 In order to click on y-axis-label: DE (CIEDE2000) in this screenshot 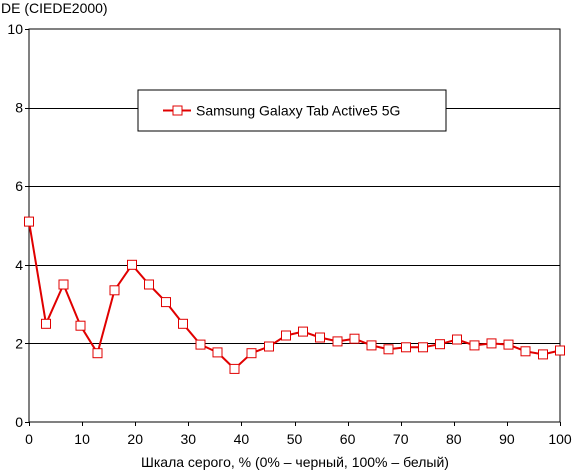, I will do `click(54, 8)`.